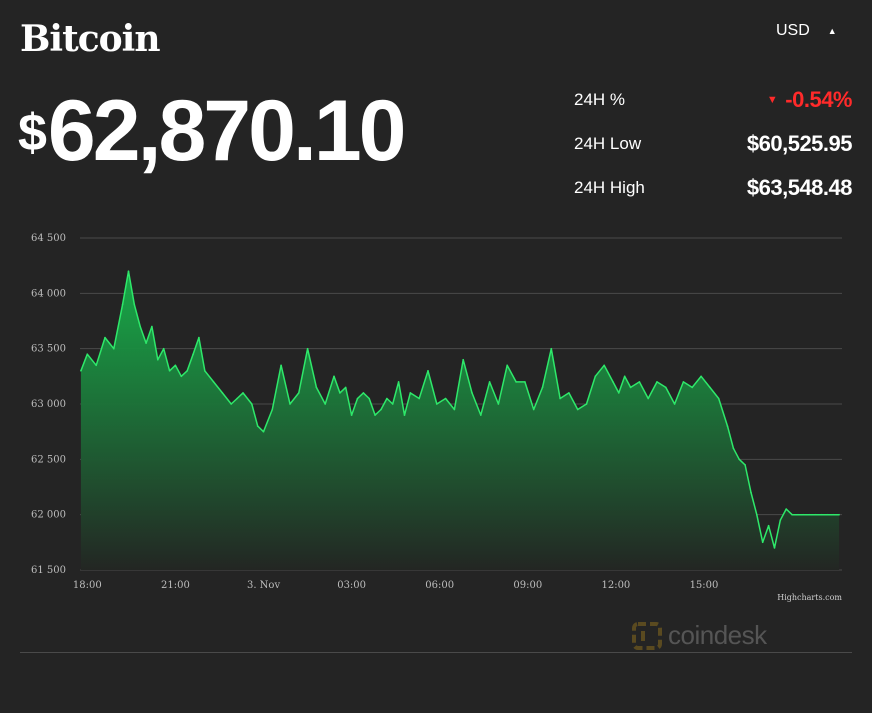  Describe the element at coordinates (713, 100) in the screenshot. I see `stat-row-24h-change: 24H % ▼ -0.54%` at that location.